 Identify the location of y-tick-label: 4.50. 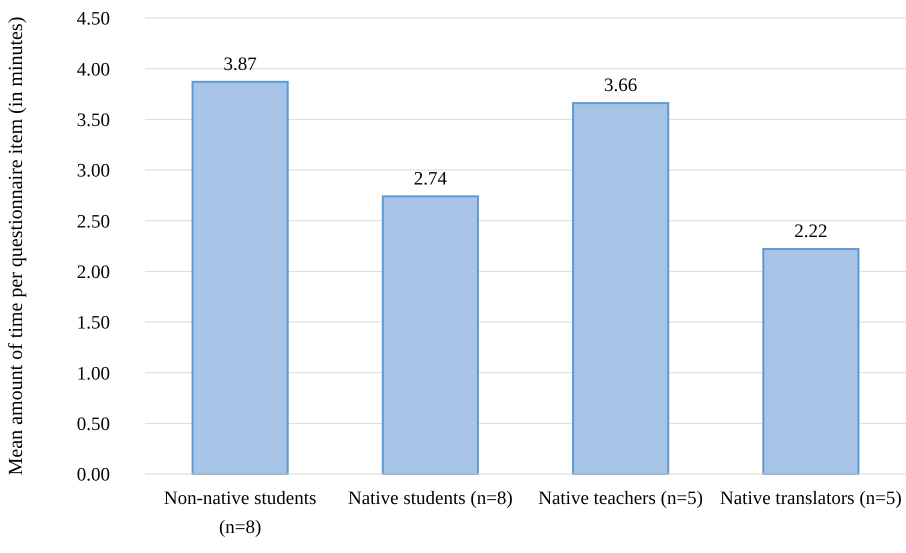
(93, 19).